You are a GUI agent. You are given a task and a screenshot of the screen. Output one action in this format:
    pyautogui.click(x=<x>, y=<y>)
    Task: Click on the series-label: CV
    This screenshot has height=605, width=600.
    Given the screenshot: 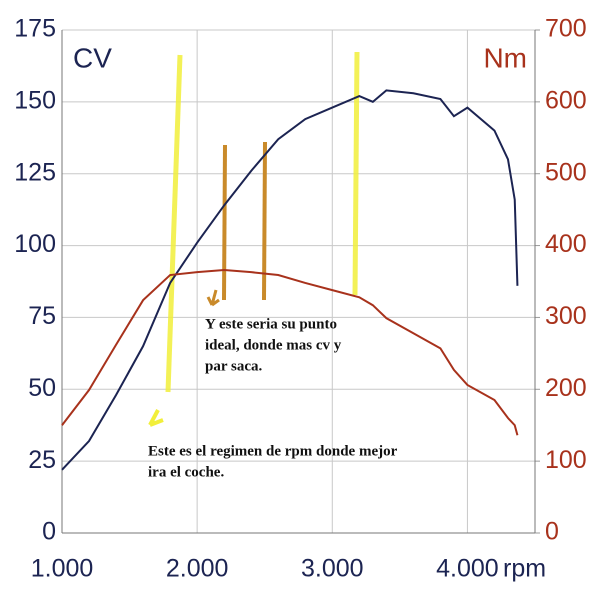 What is the action you would take?
    pyautogui.click(x=92, y=57)
    